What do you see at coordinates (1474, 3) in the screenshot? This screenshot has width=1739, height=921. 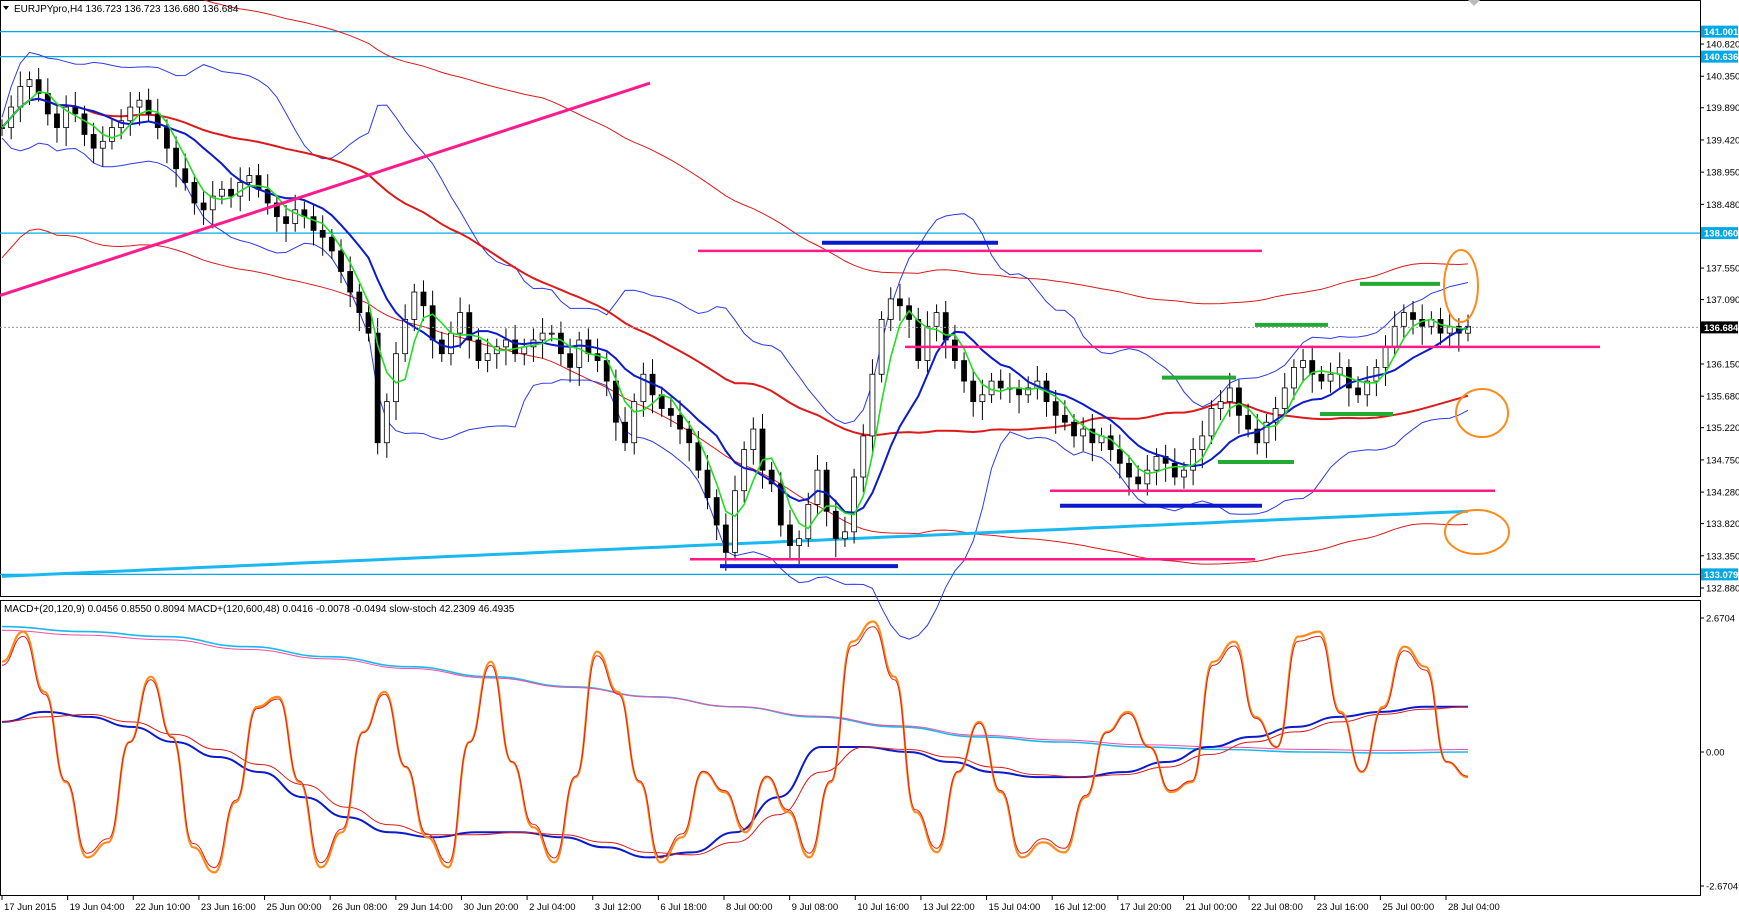 I see `scroll-marker-icon` at bounding box center [1474, 3].